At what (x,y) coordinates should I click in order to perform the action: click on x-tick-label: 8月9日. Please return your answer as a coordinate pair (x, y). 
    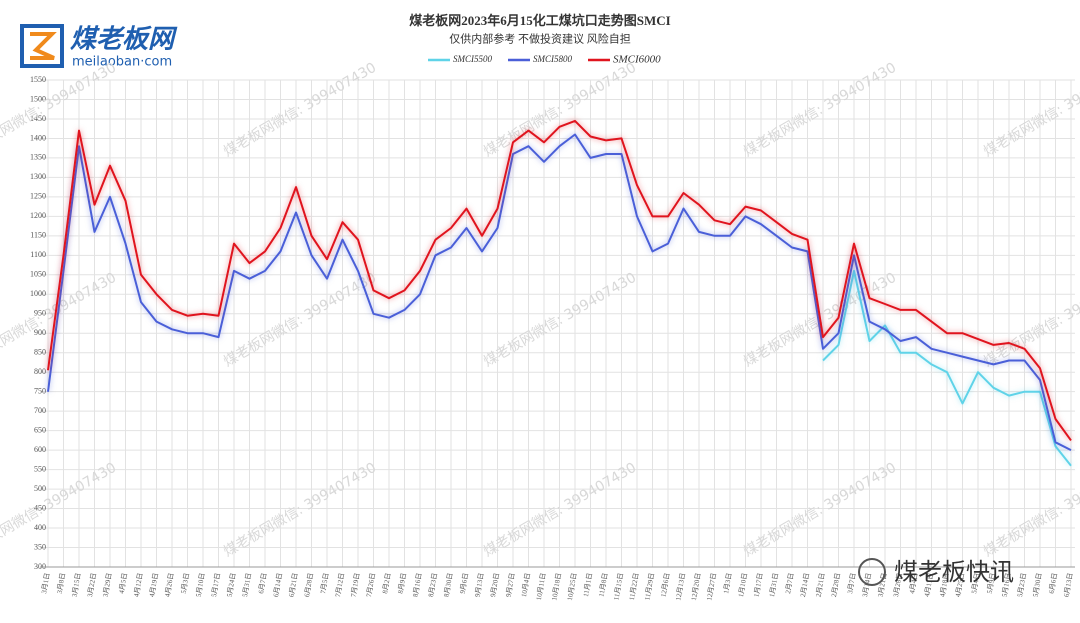
    Looking at the image, I should click on (403, 583).